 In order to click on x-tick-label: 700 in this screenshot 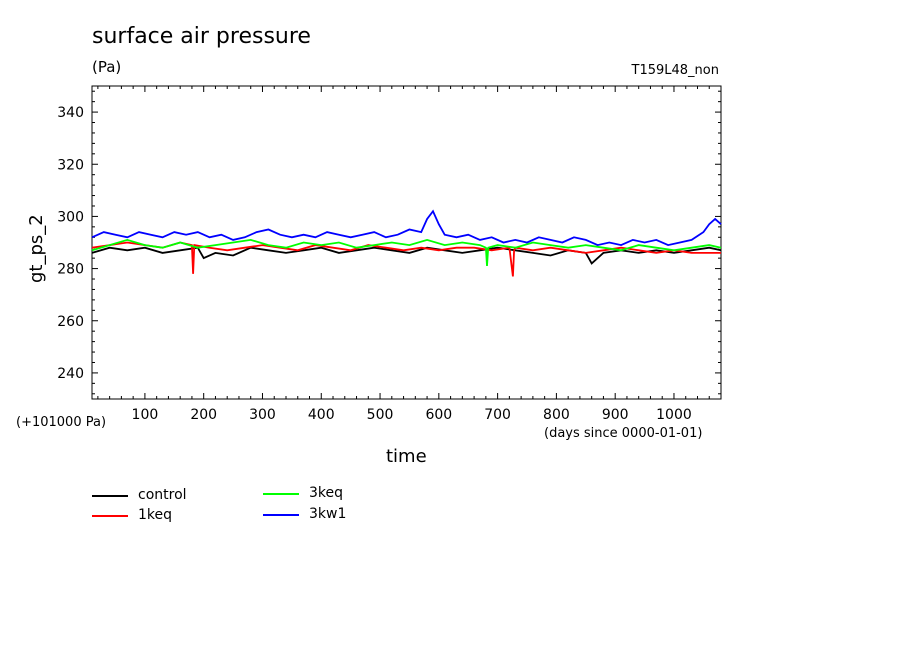, I will do `click(497, 415)`.